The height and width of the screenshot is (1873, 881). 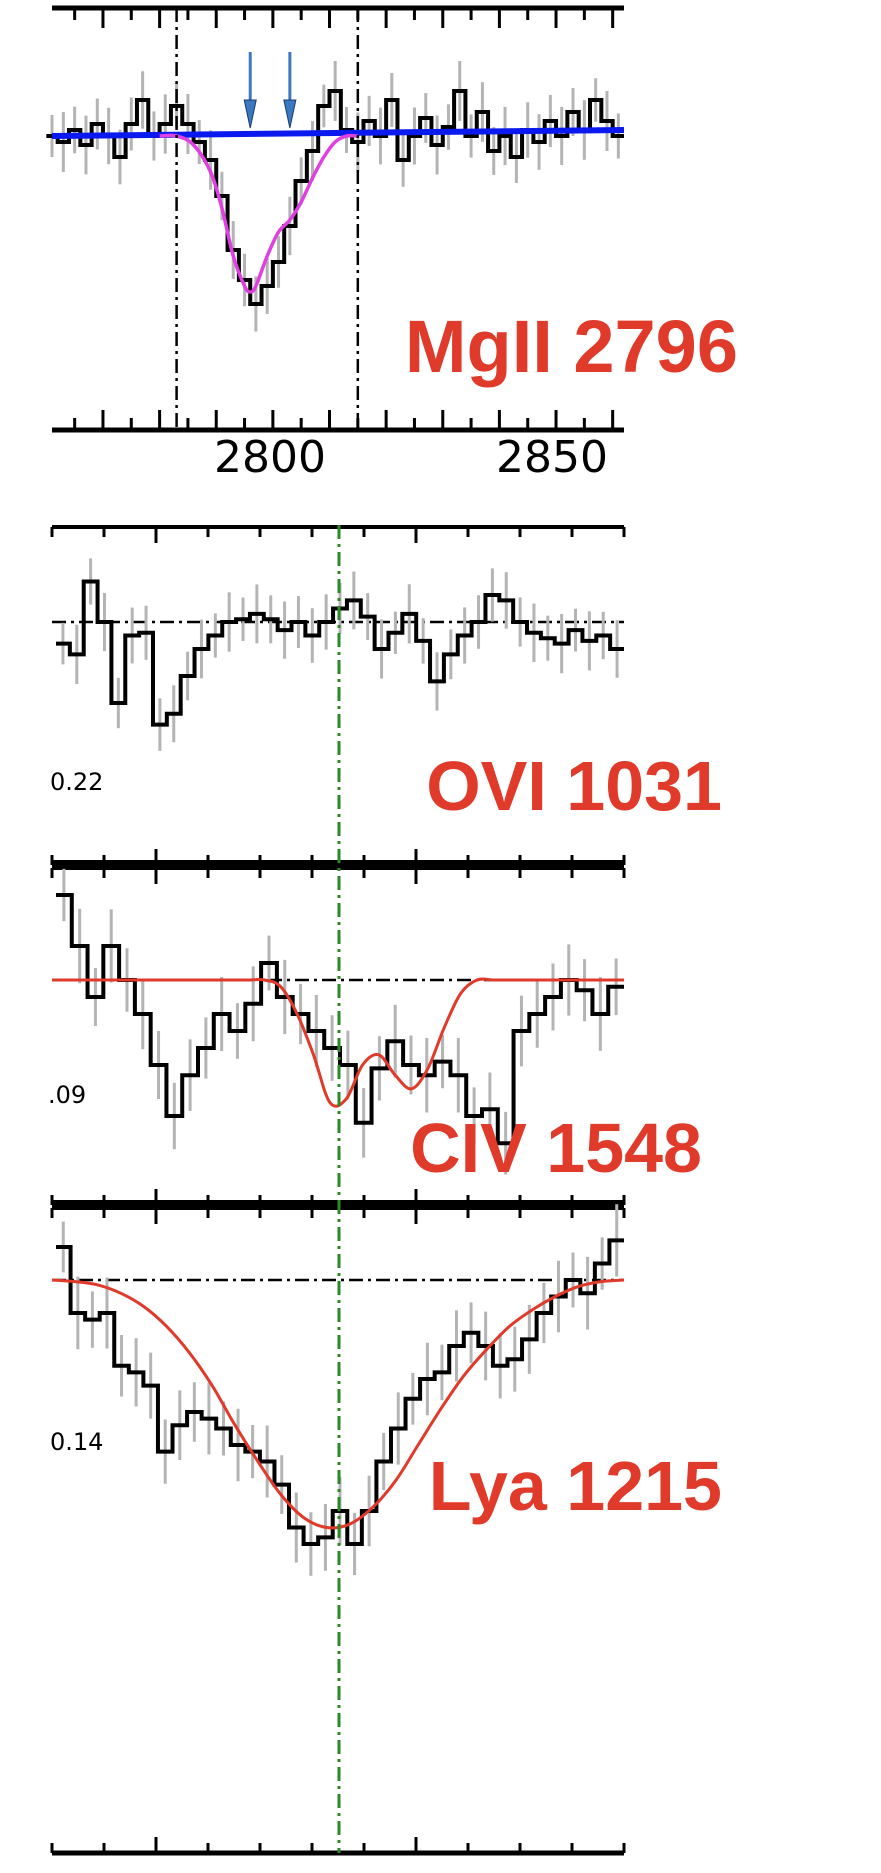 I want to click on mgii-integration-bounds, so click(x=267, y=219).